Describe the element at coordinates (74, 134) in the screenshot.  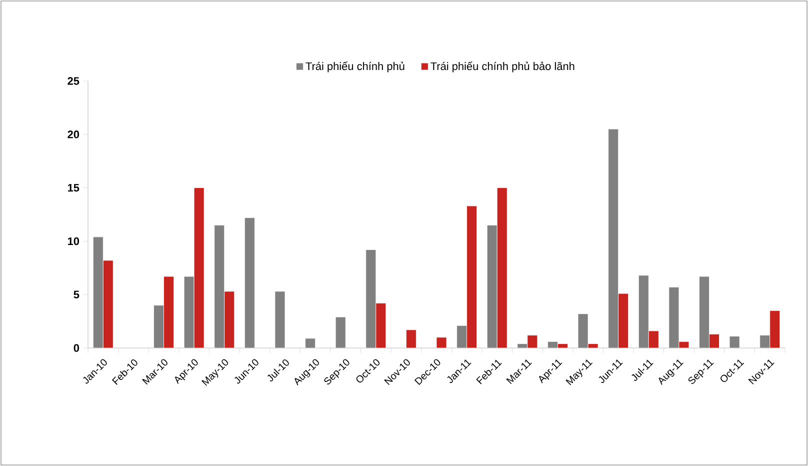
I see `y-tick-label: 20` at that location.